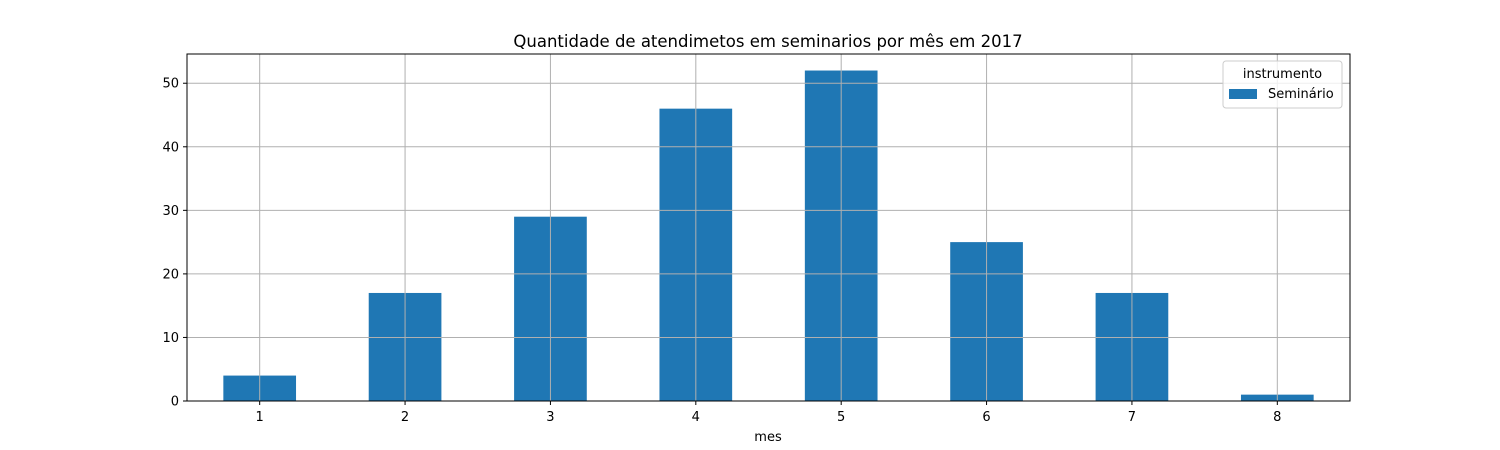 The image size is (1500, 450). I want to click on x-tick-label-8: 8, so click(1277, 417).